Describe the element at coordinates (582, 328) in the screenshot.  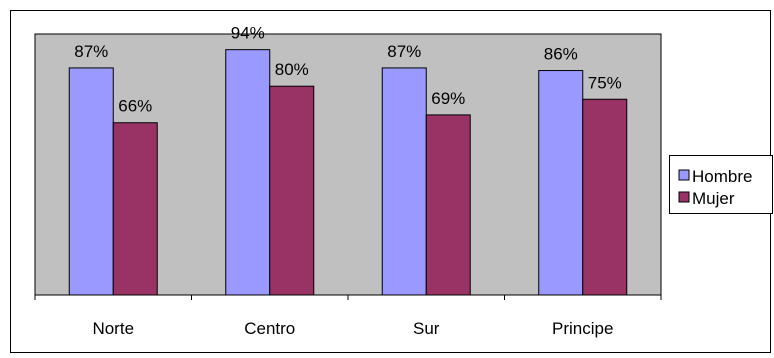
I see `x-tick-label-principe: Principe` at that location.